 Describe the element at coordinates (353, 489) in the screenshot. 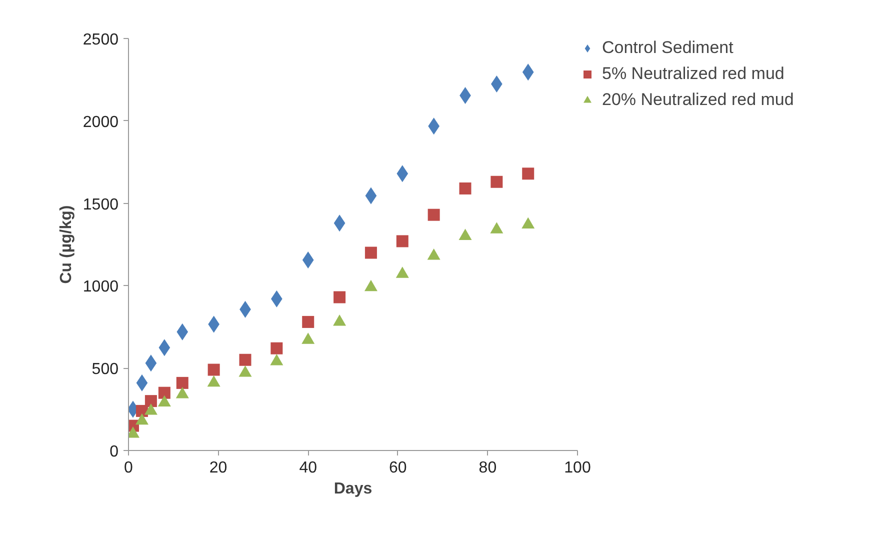

I see `x-axis-title: Days` at that location.